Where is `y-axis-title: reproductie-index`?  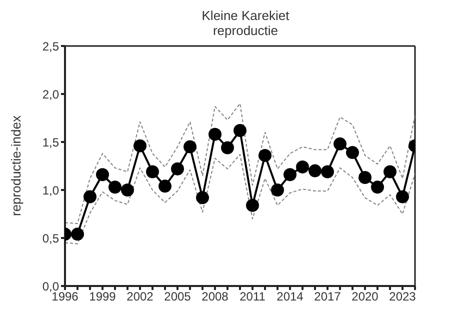 y-axis-title: reproductie-index is located at coordinates (16, 165).